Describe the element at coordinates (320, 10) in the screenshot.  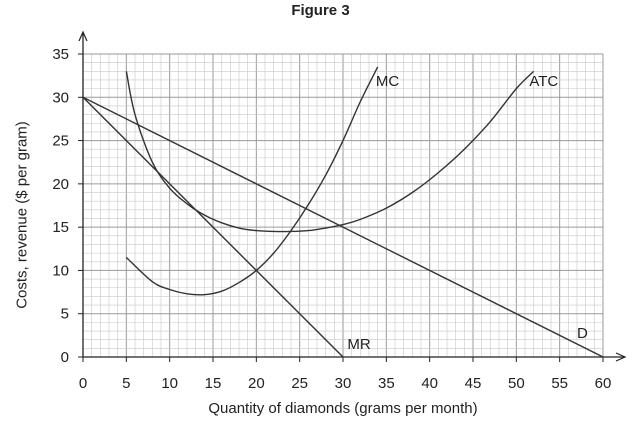
I see `chart-title: Figure 3` at that location.